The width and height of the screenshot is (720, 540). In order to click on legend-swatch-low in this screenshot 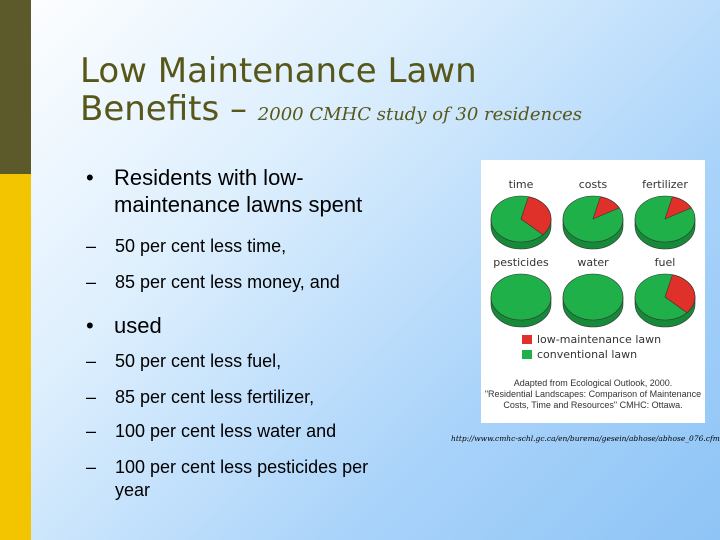, I will do `click(527, 339)`.